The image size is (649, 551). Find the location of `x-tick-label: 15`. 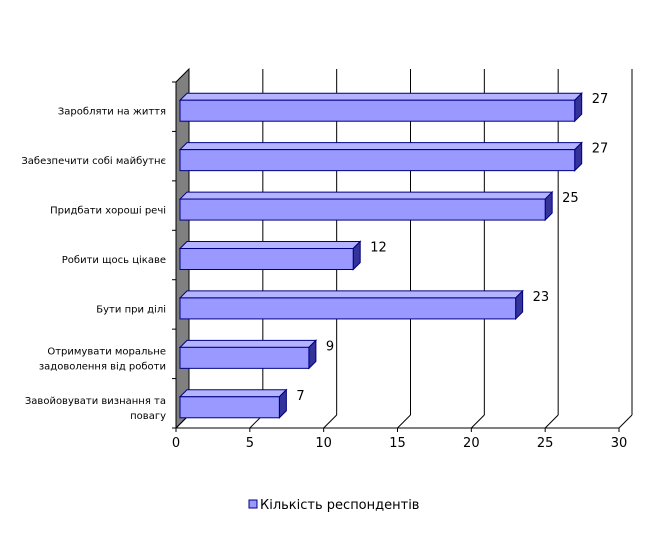

x-tick-label: 15 is located at coordinates (397, 443).